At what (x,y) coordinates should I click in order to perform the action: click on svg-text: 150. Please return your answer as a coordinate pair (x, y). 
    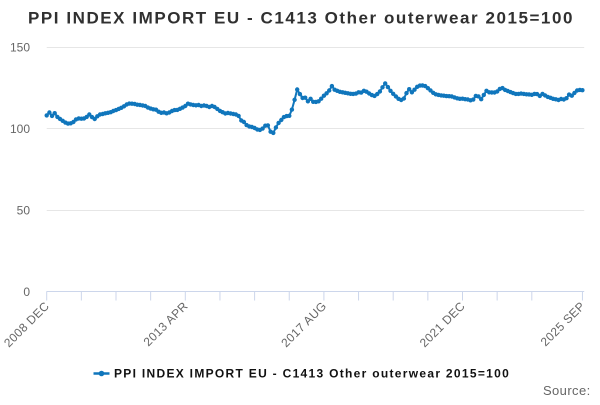
    Looking at the image, I should click on (20, 48).